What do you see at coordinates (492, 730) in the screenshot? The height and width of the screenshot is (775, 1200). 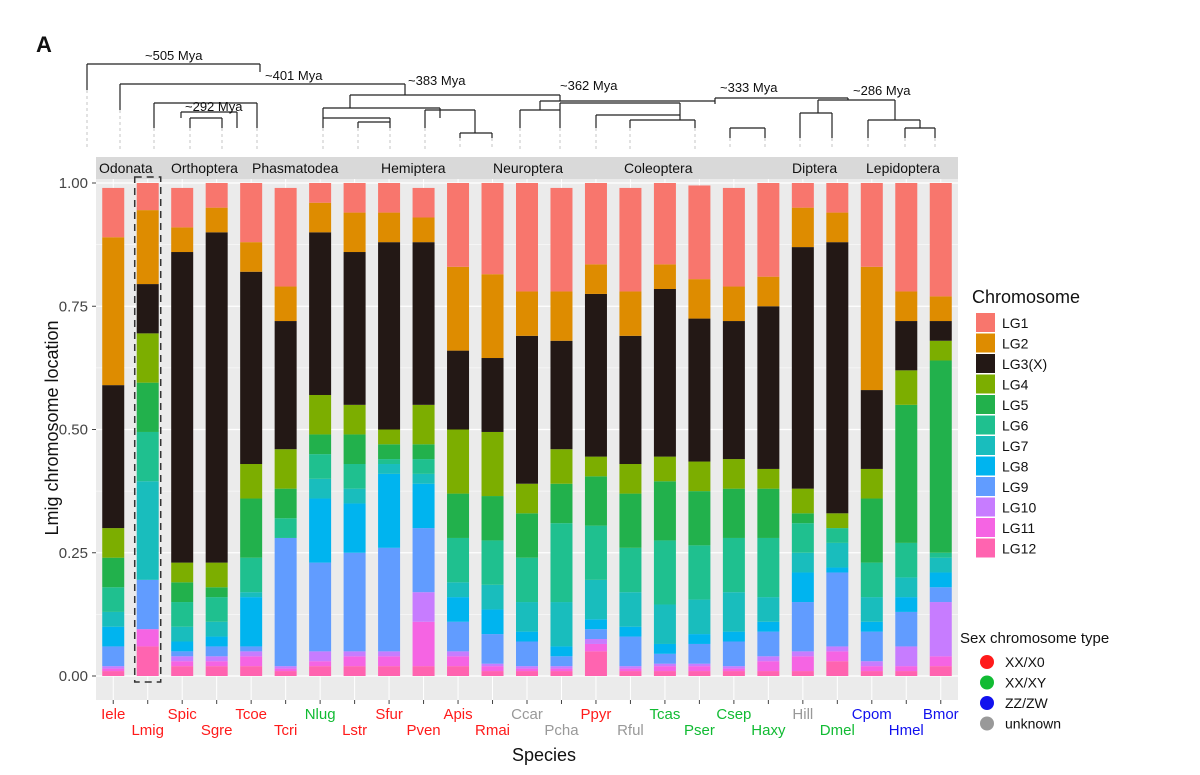 I see `species-label-rmai: Rmai` at bounding box center [492, 730].